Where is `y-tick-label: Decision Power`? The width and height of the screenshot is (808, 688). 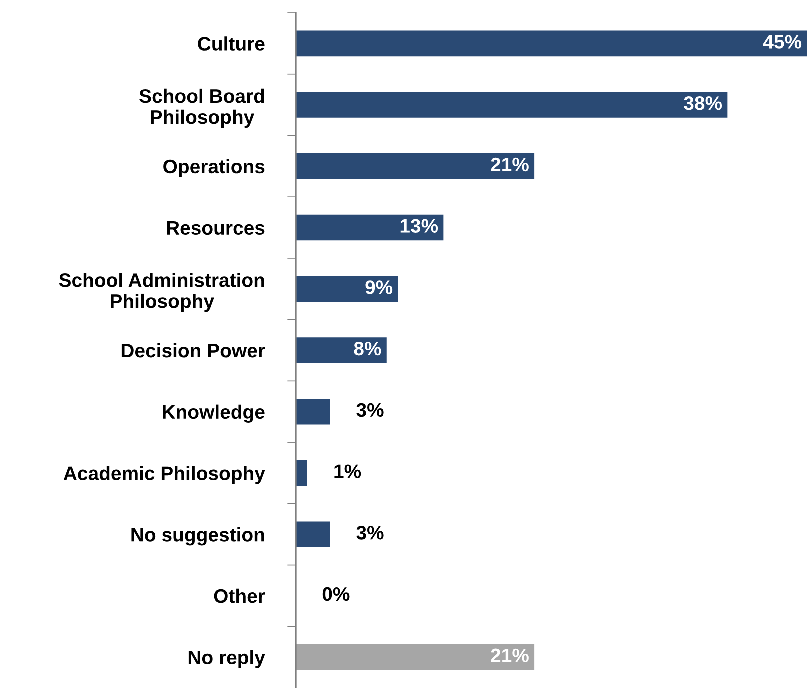 y-tick-label: Decision Power is located at coordinates (194, 350).